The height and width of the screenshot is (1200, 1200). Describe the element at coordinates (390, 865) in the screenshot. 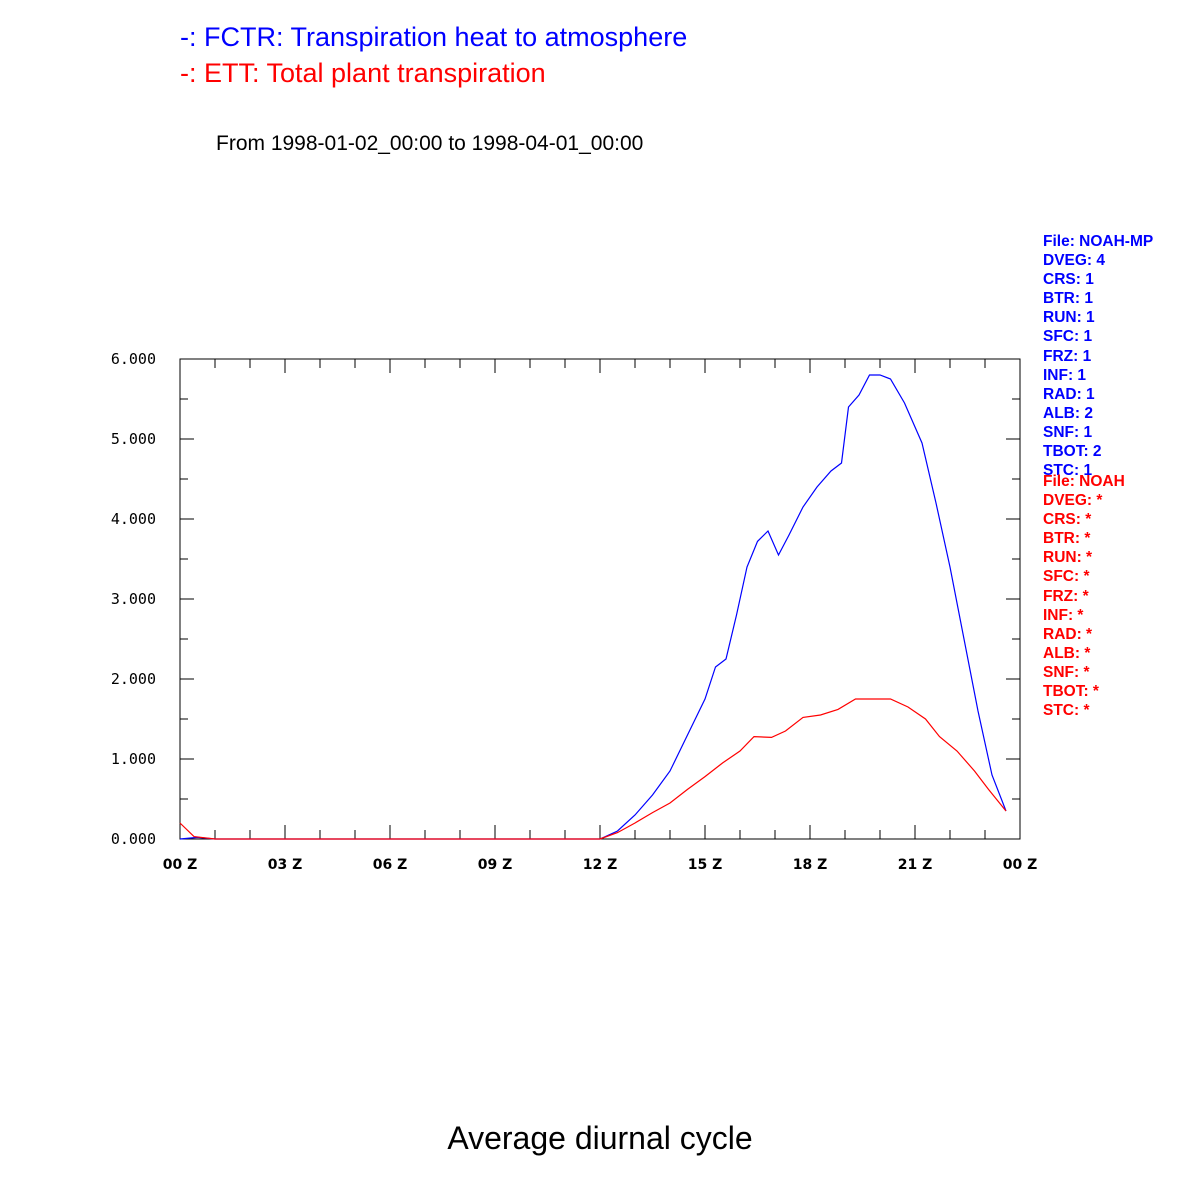

I see `x-tick-label: 06 Z` at that location.